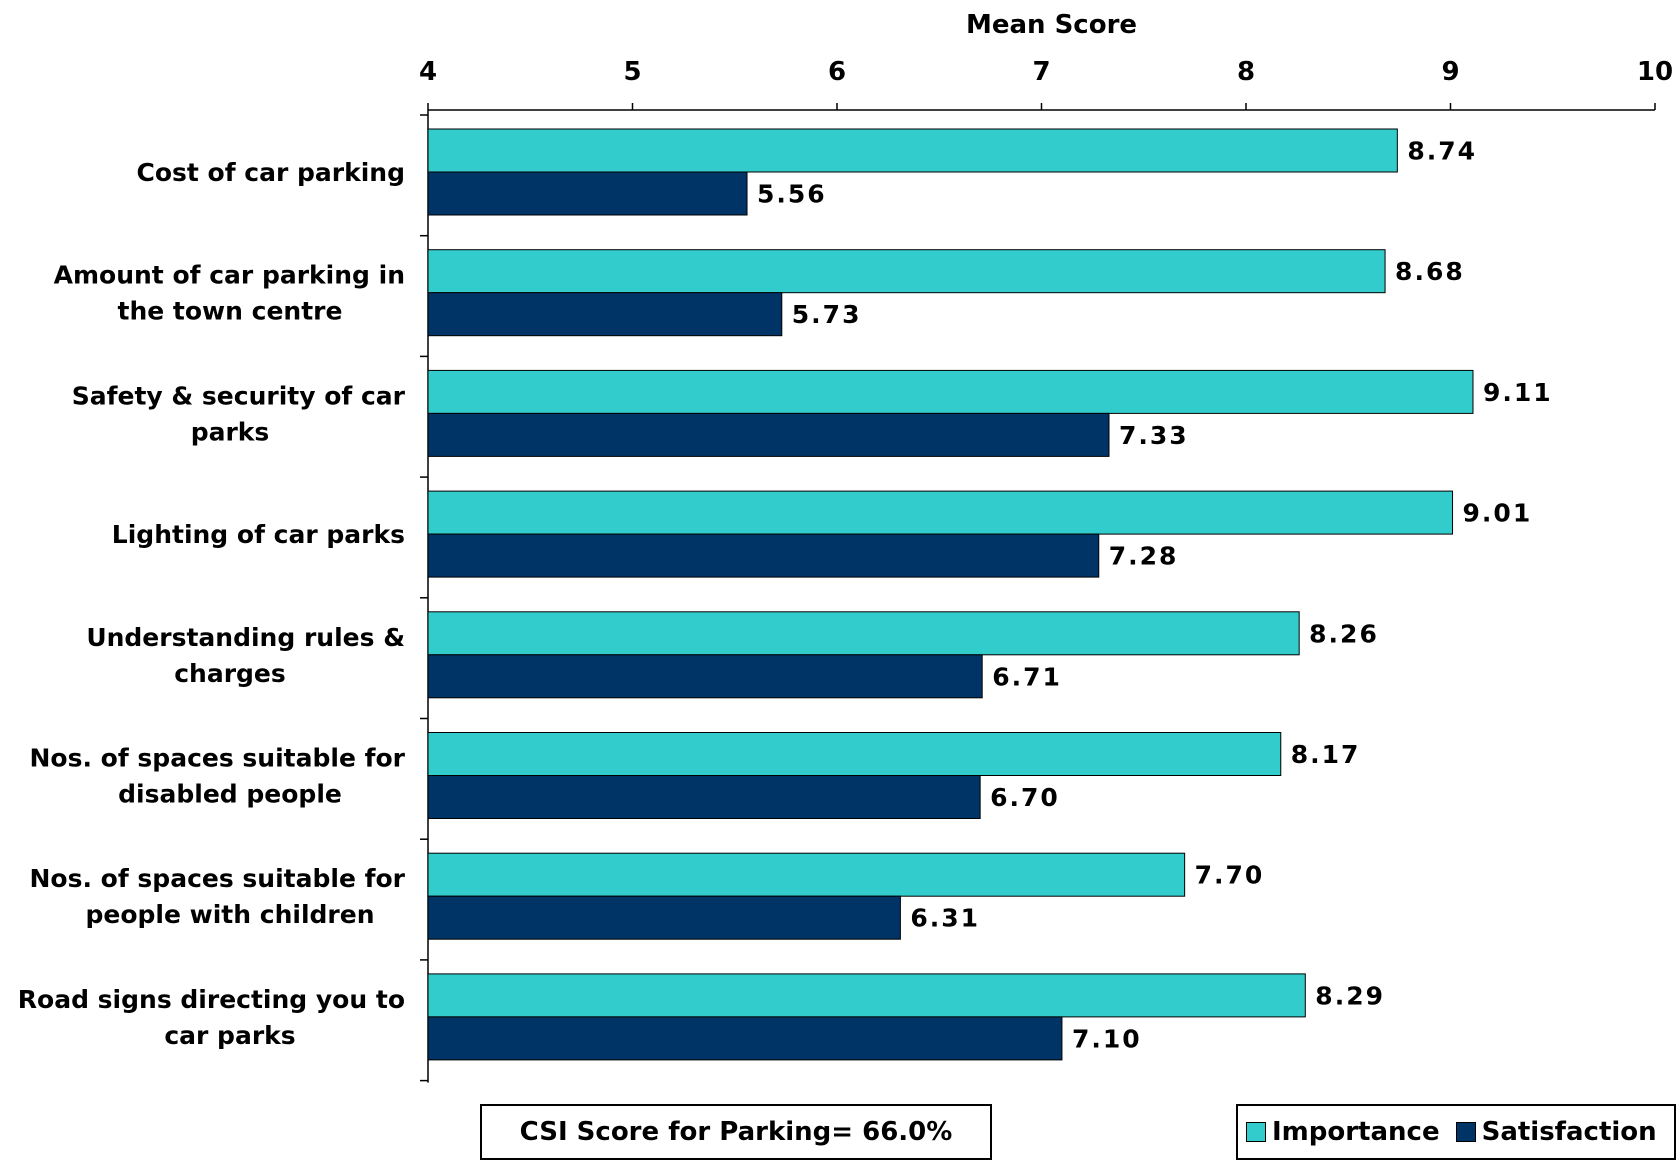  Describe the element at coordinates (1246, 72) in the screenshot. I see `x-tick-label: 8` at that location.